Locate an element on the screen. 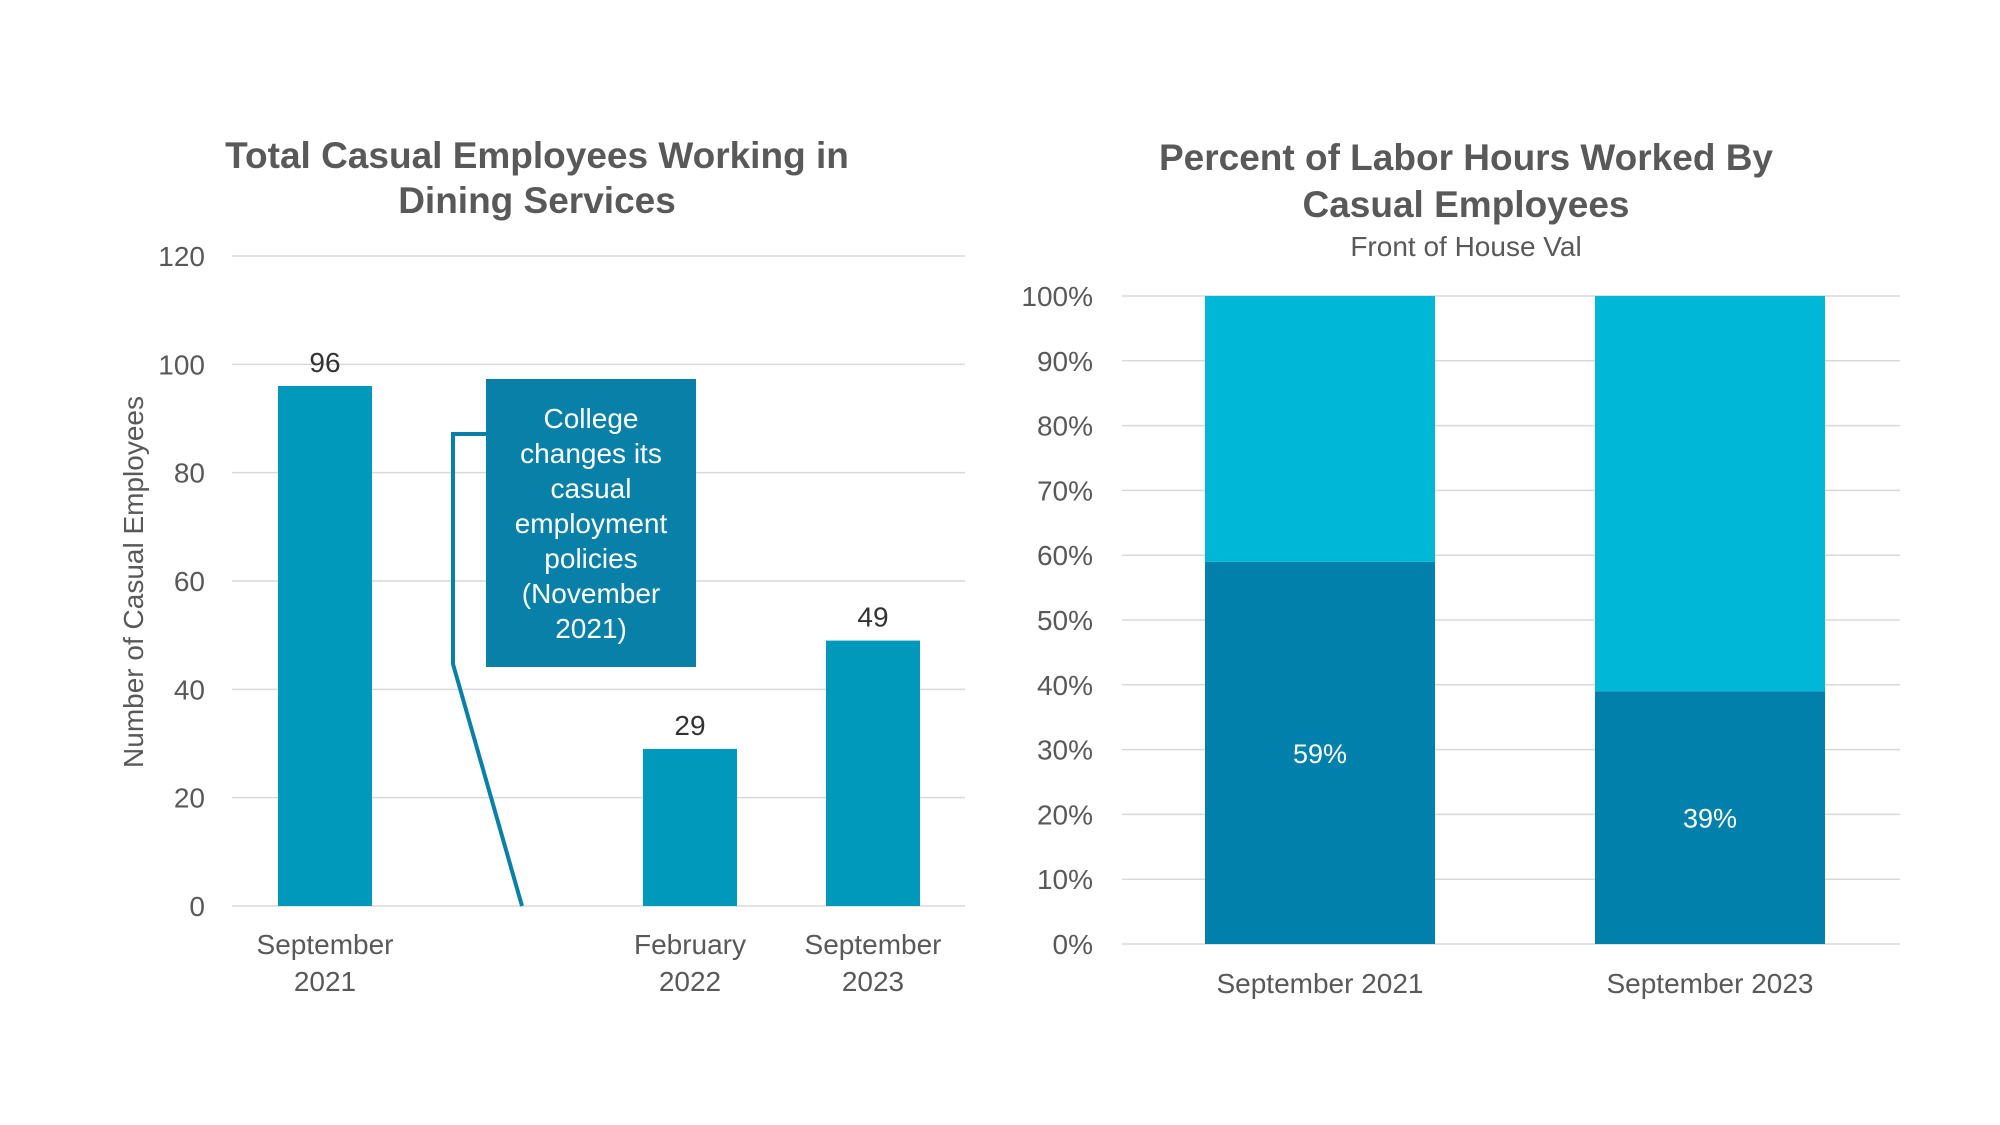 The image size is (2000, 1125). chart2-title-line: Casual Employees is located at coordinates (1466, 204).